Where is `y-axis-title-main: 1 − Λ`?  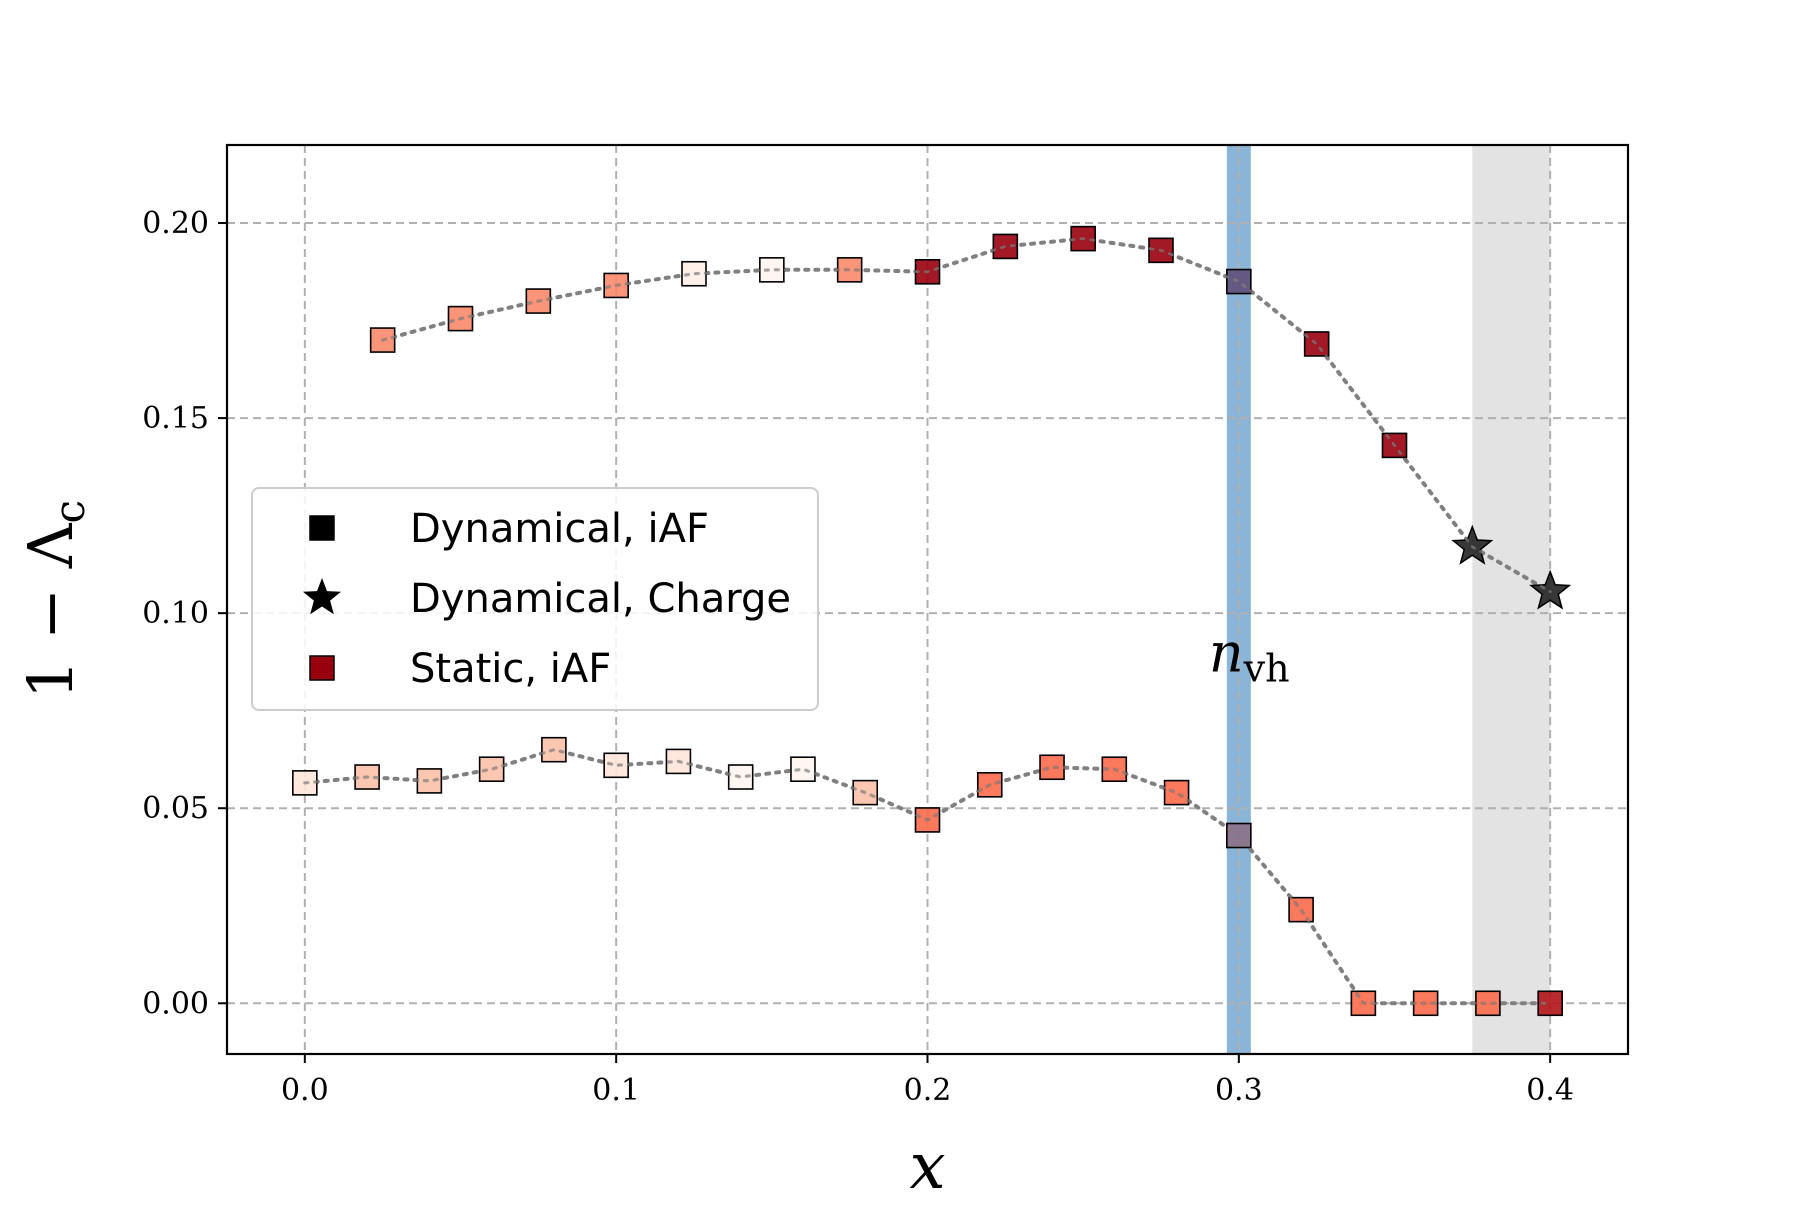 y-axis-title-main: 1 − Λ is located at coordinates (50, 610).